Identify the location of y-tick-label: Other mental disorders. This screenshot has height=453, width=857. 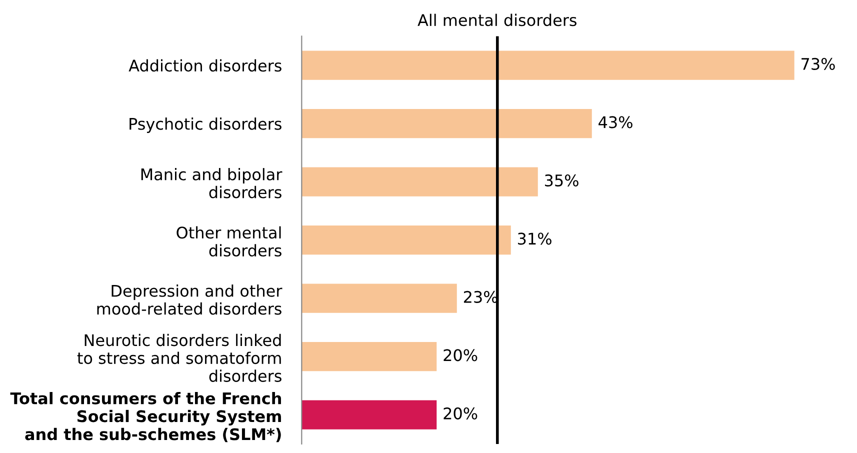
(229, 241).